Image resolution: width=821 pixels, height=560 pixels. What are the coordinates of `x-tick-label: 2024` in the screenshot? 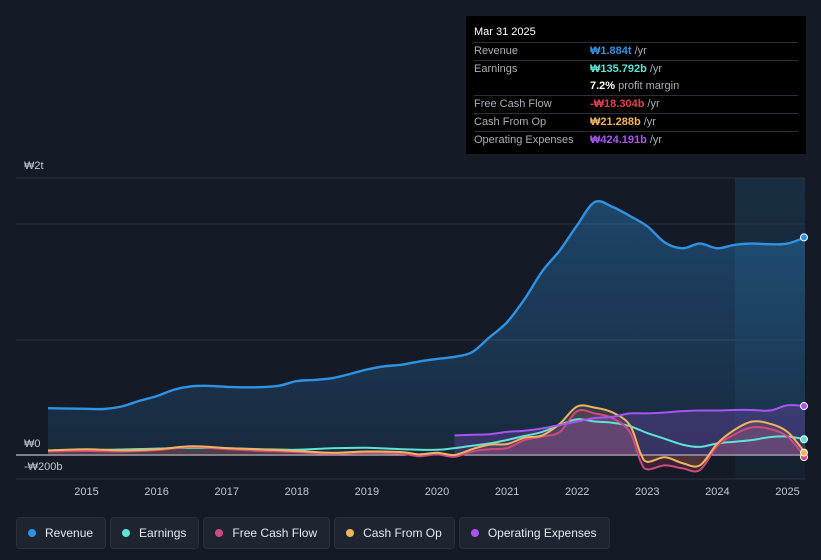 It's located at (717, 492).